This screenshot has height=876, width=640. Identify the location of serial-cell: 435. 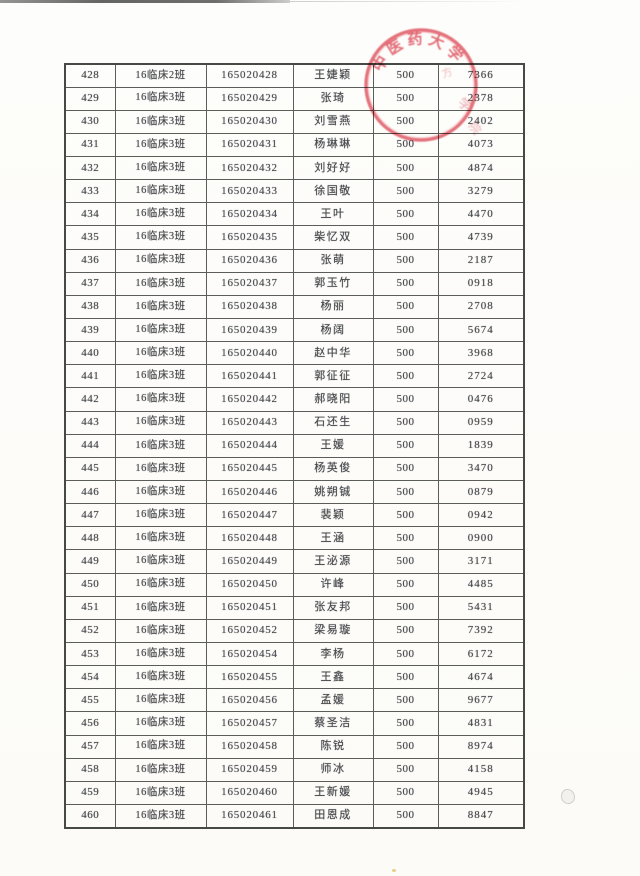
(90, 237).